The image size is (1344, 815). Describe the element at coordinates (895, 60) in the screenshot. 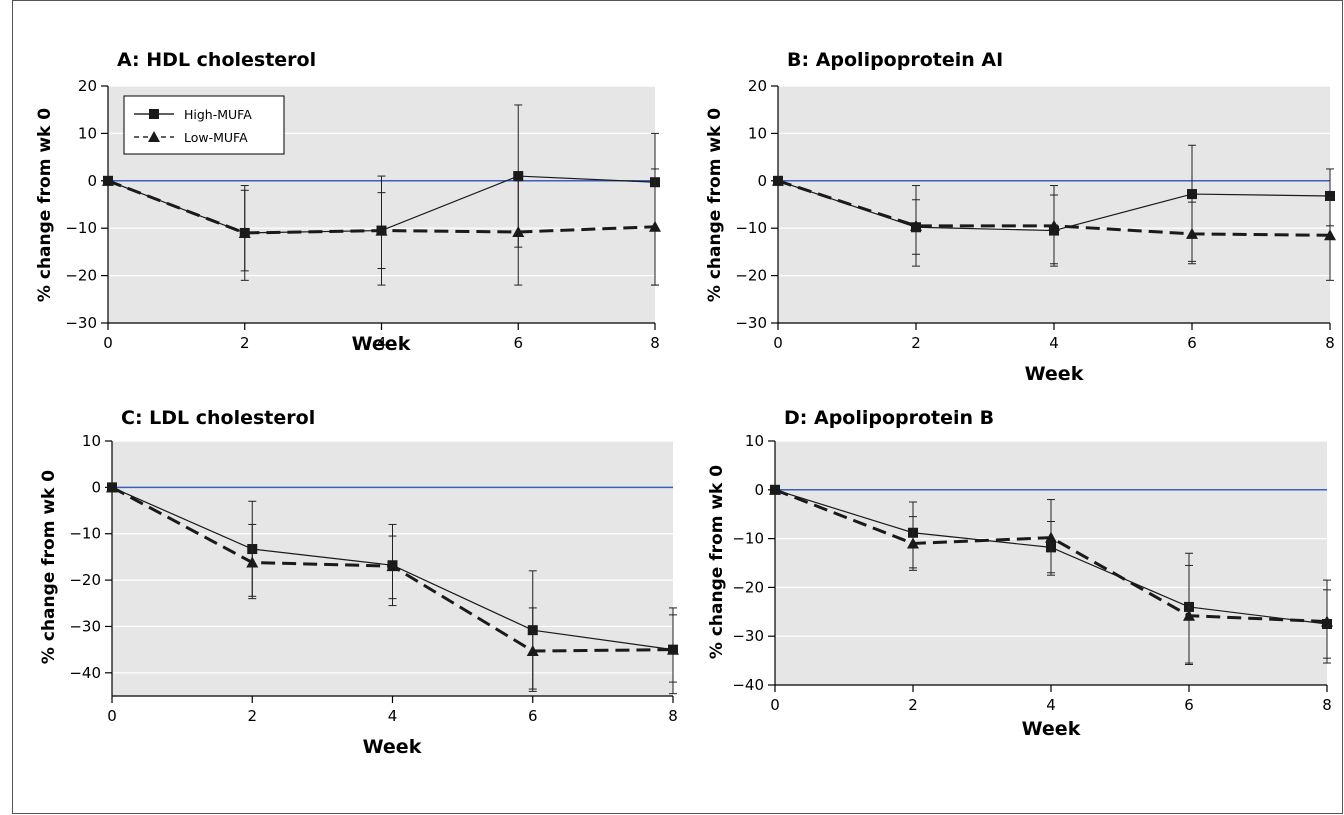

I see `chart-title: B: Apolipoprotein AI` at that location.